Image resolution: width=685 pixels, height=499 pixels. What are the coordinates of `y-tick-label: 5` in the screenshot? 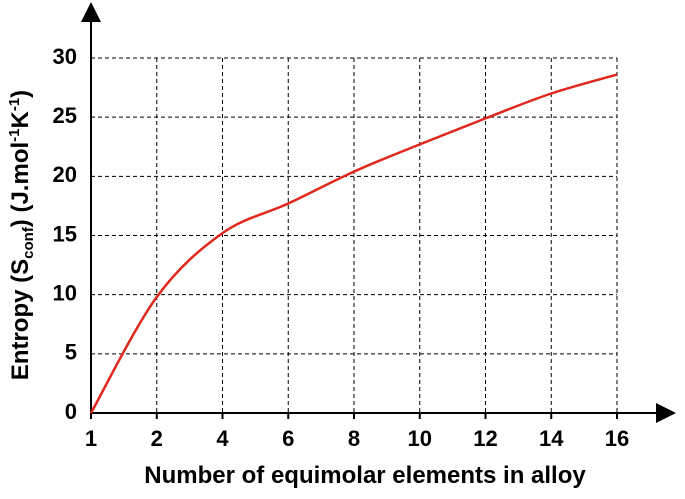 It's located at (71, 352).